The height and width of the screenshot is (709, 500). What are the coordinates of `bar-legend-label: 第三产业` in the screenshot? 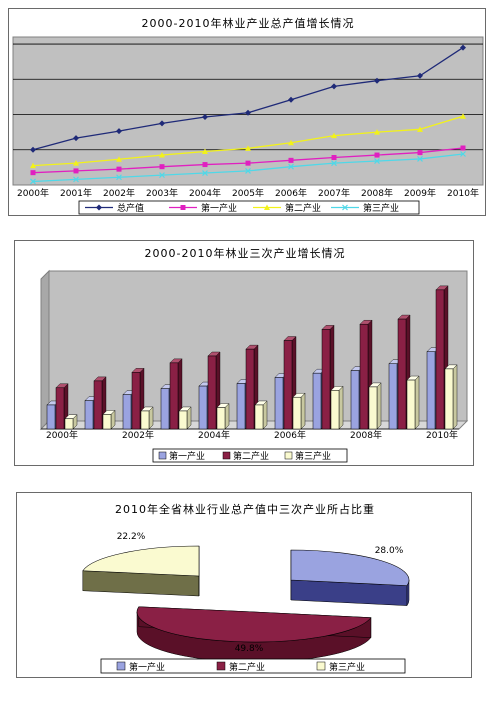 It's located at (313, 456).